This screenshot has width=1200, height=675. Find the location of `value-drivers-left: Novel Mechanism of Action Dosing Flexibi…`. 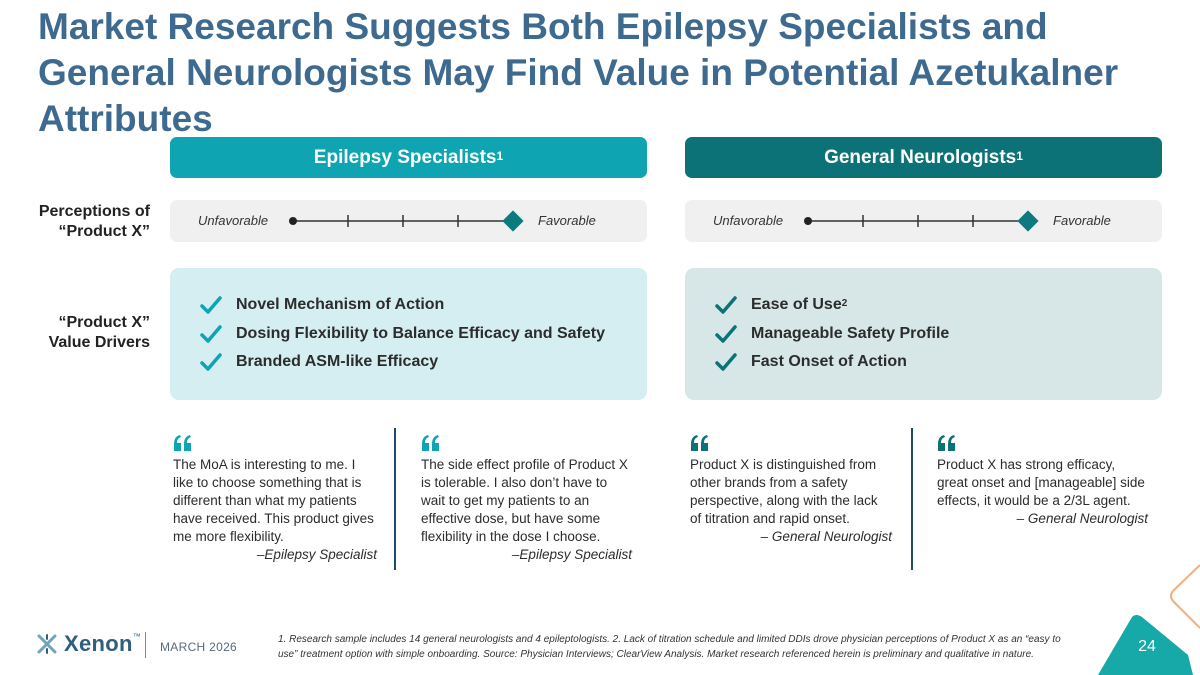

value-drivers-left: Novel Mechanism of Action Dosing Flexibi… is located at coordinates (408, 334).